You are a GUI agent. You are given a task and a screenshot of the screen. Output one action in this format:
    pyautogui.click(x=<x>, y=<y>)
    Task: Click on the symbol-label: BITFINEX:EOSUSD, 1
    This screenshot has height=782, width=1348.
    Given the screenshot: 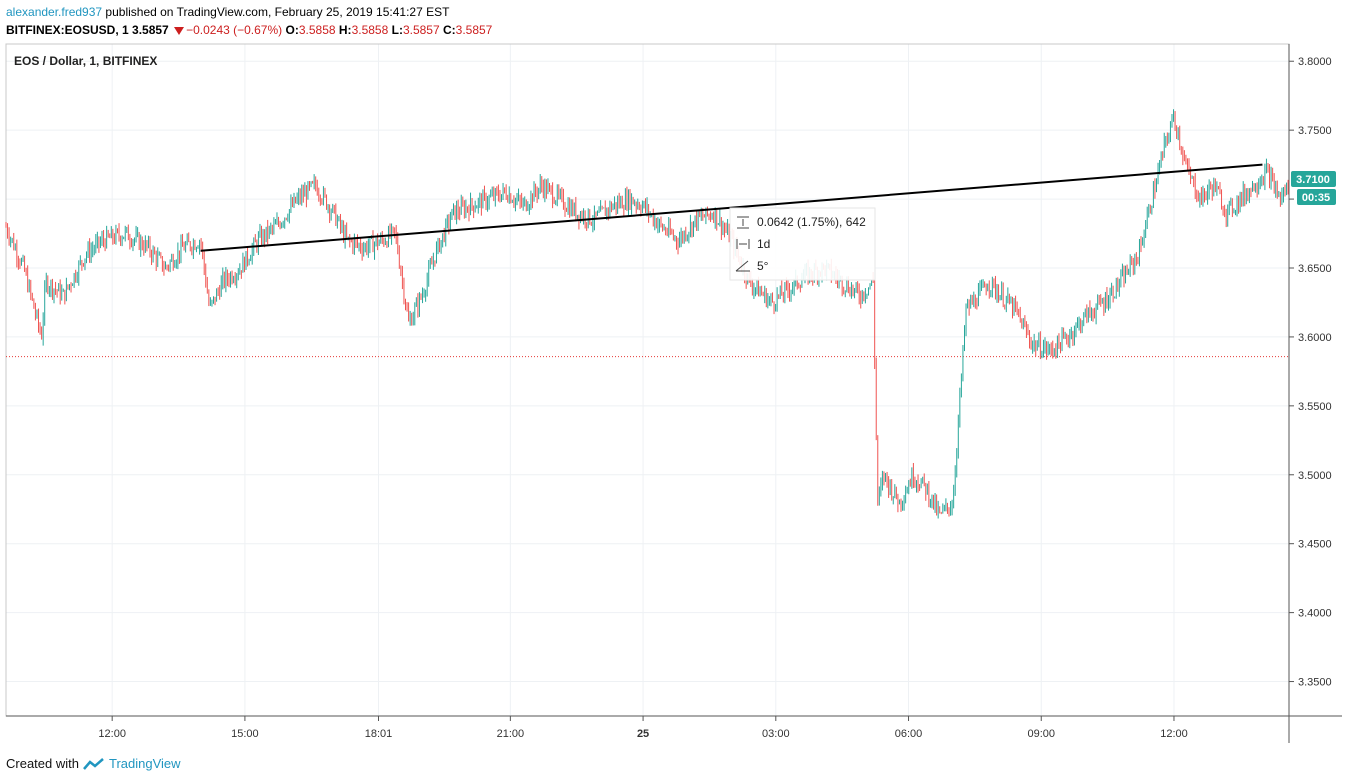 What is the action you would take?
    pyautogui.click(x=67, y=30)
    